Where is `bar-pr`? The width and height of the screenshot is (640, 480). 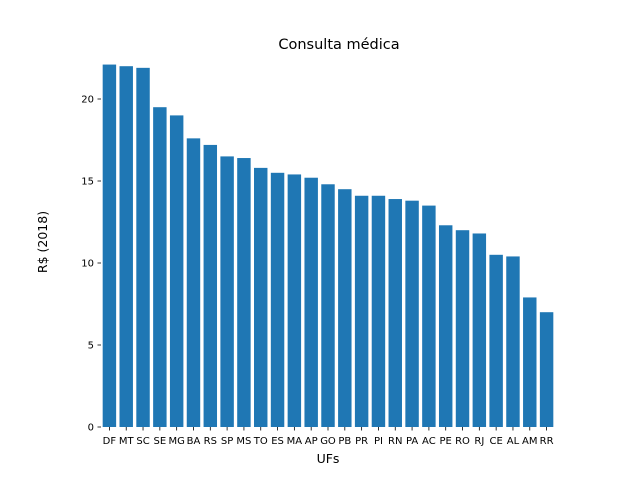 bar-pr is located at coordinates (361, 311).